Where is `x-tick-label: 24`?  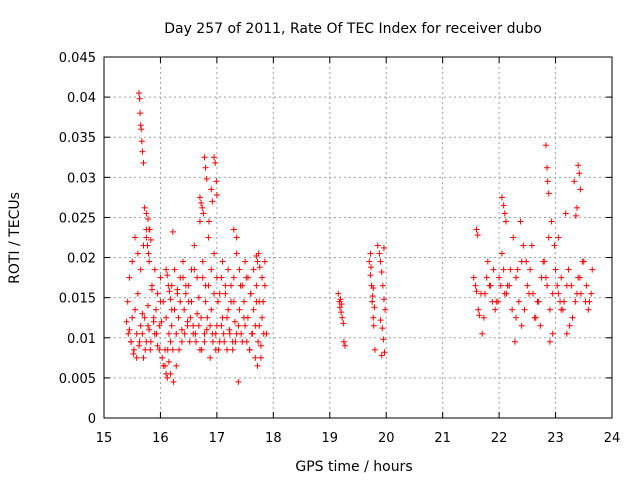 x-tick-label: 24 is located at coordinates (612, 438).